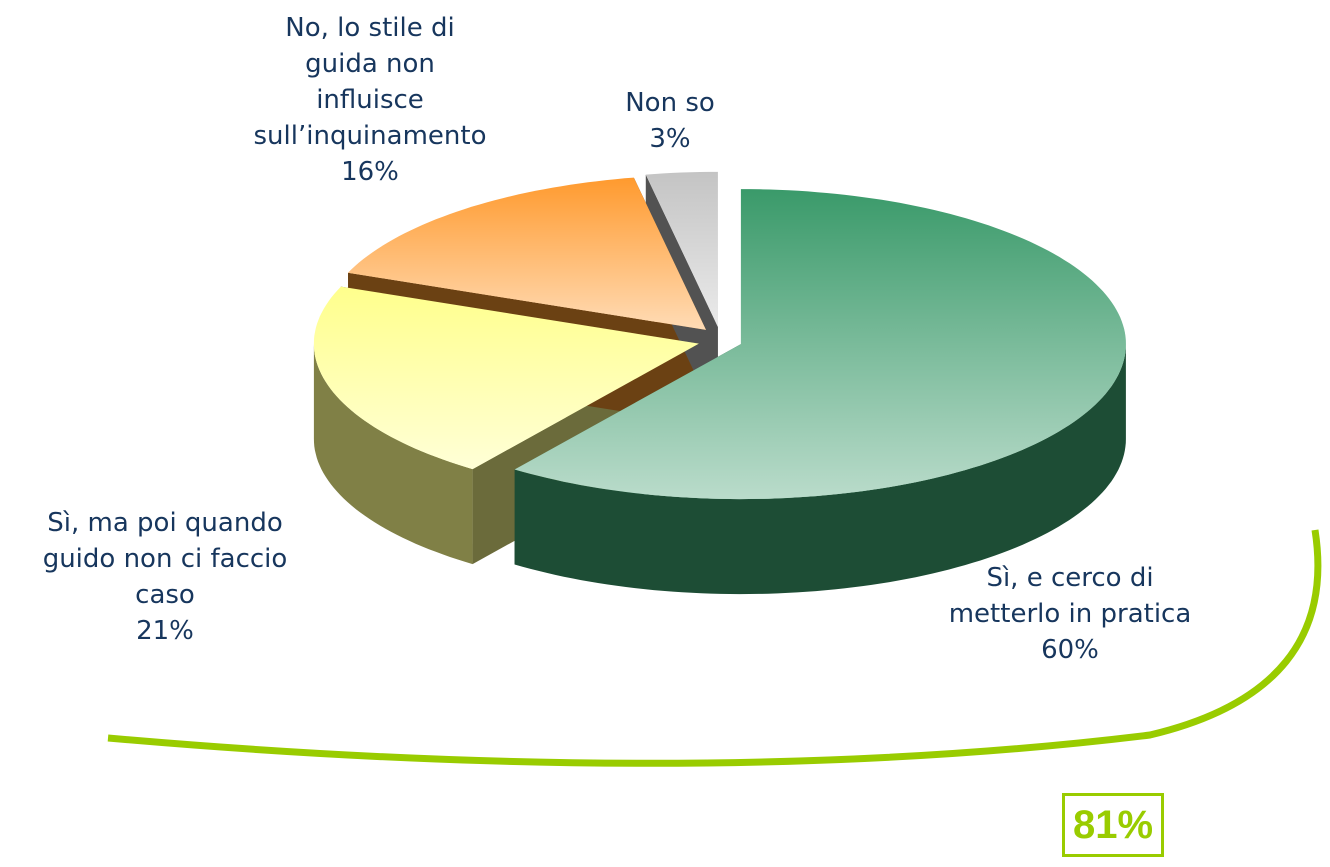 This screenshot has height=867, width=1330. I want to click on slice-label: Sì, e cerco di metterlo in pratica 60%, so click(1070, 614).